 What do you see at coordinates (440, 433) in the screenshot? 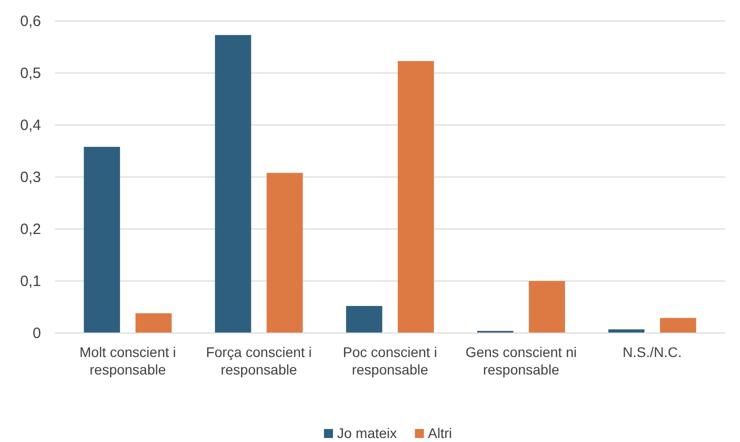
I see `legend-label: Altri` at bounding box center [440, 433].